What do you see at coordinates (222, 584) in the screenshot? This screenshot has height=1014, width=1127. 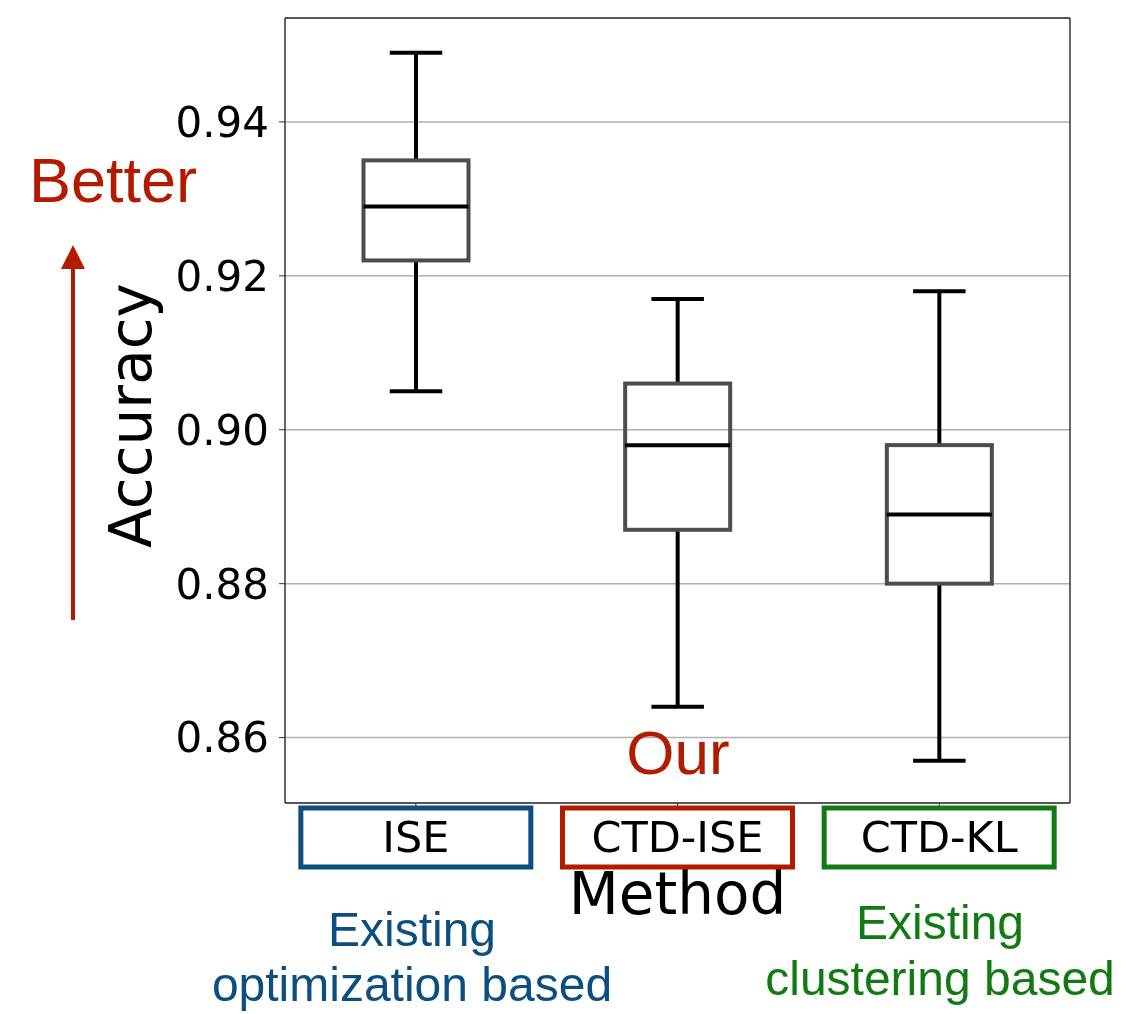 I see `y-tick-label: 0.88` at bounding box center [222, 584].